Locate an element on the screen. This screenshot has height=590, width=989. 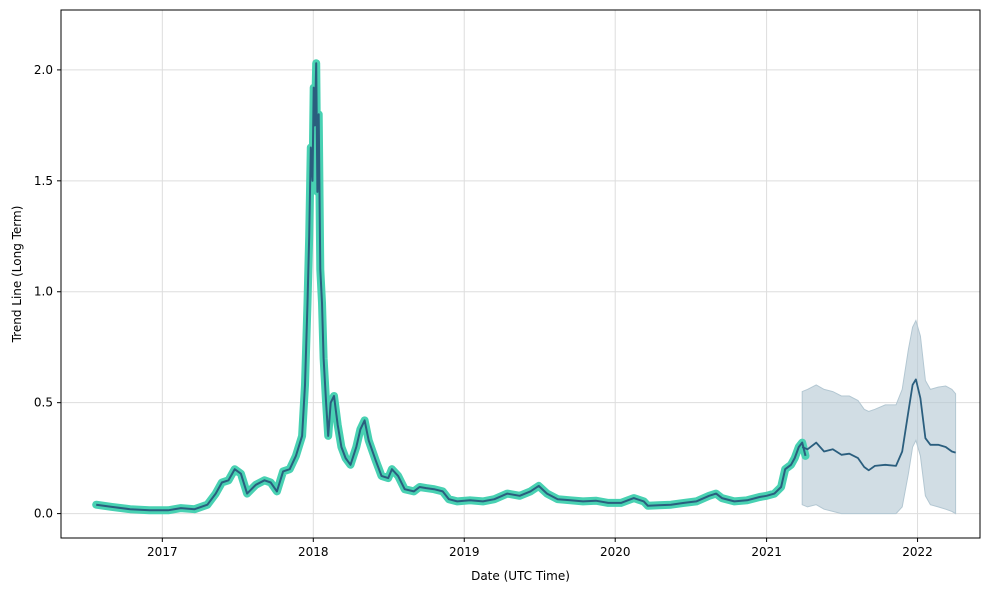
x-tick-label: 2020 is located at coordinates (615, 552).